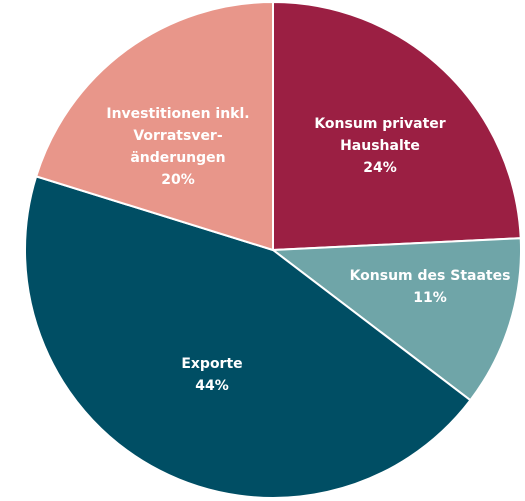  Describe the element at coordinates (430, 298) in the screenshot. I see `slice-value-label: 11%` at that location.